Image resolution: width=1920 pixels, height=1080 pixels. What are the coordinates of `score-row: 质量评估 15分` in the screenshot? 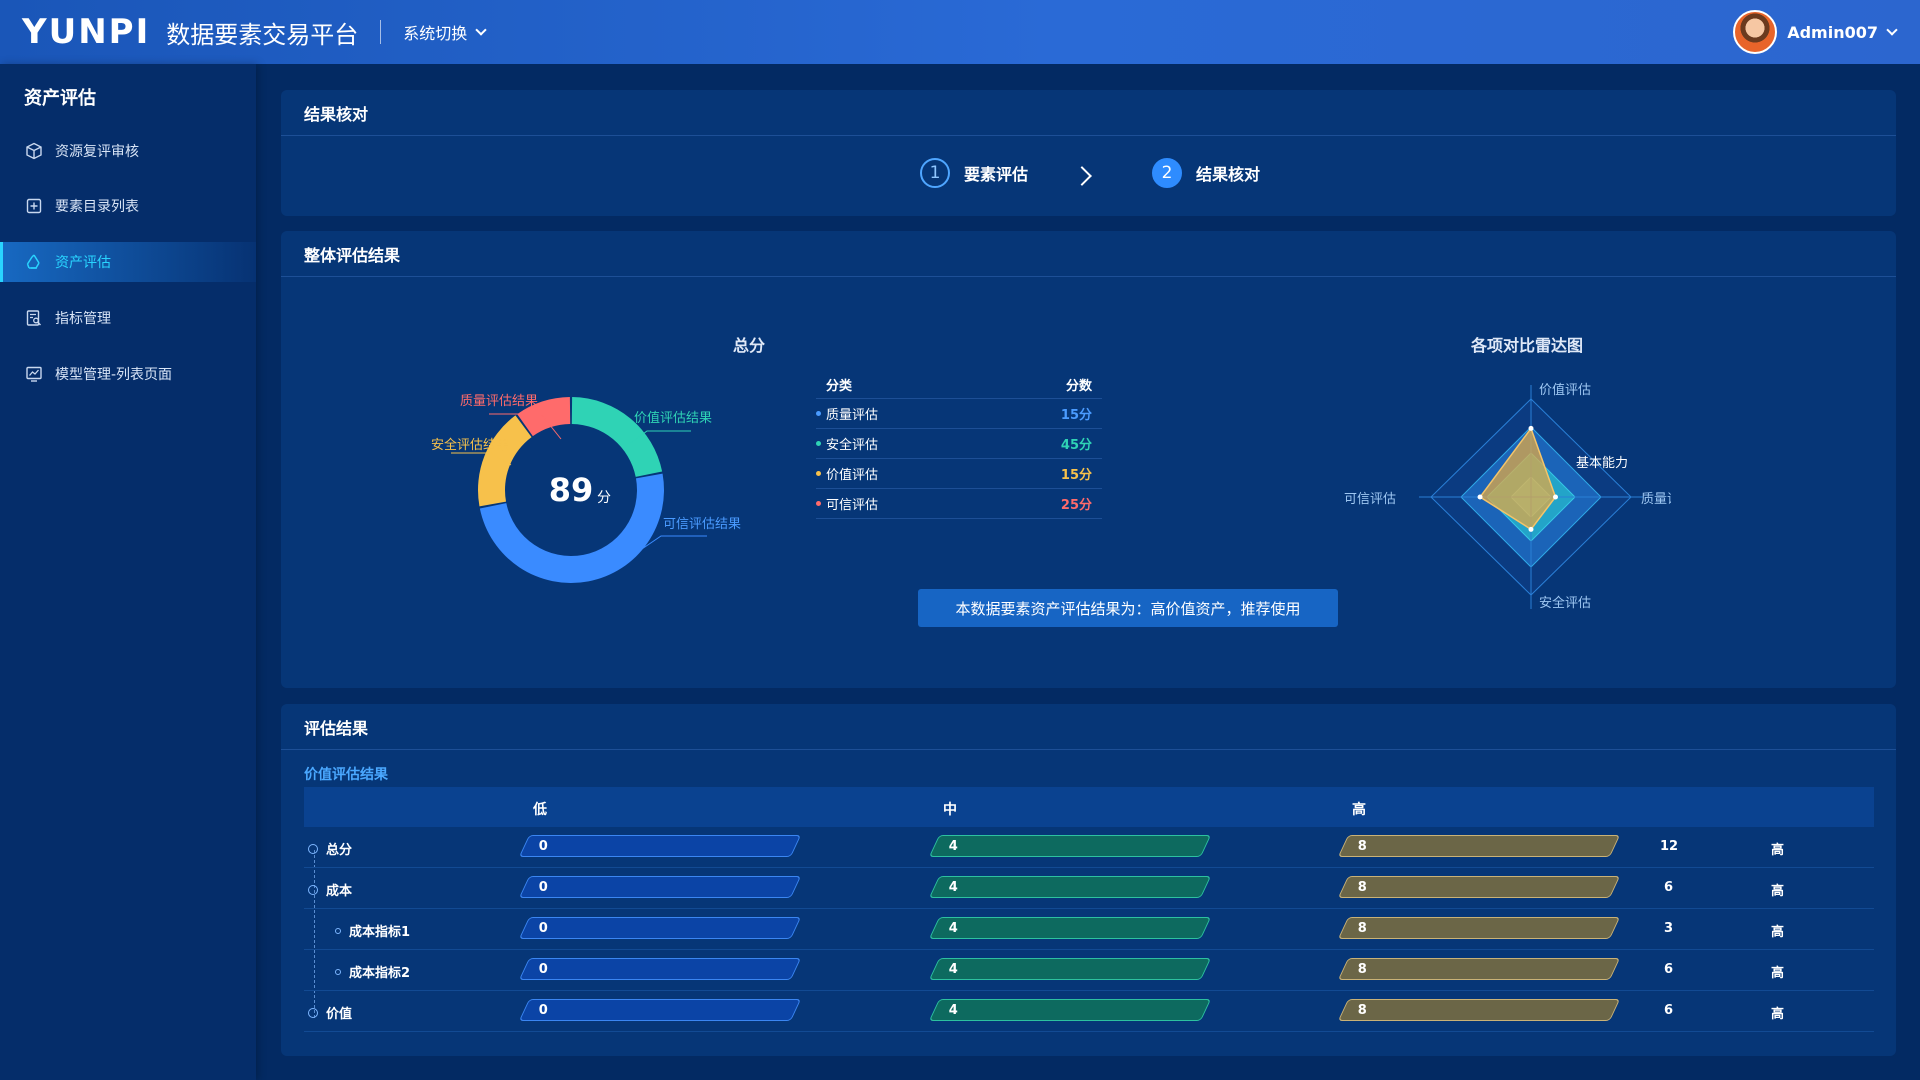 It's located at (959, 414).